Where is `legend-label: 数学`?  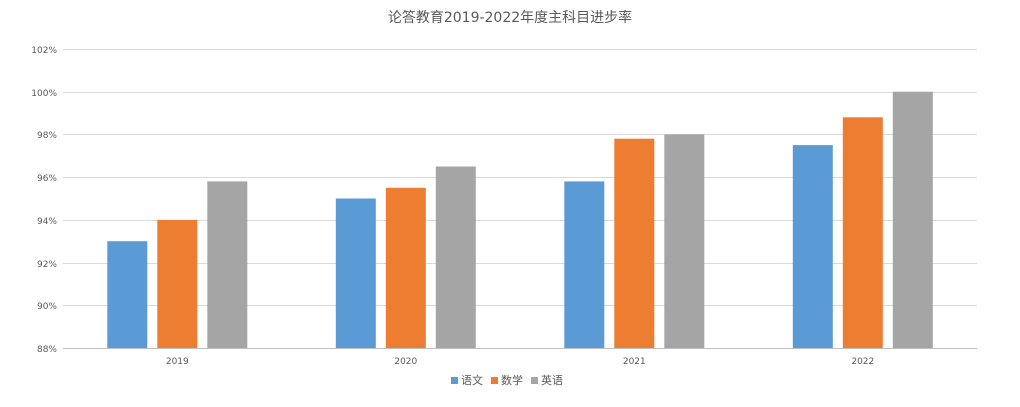 legend-label: 数学 is located at coordinates (512, 380).